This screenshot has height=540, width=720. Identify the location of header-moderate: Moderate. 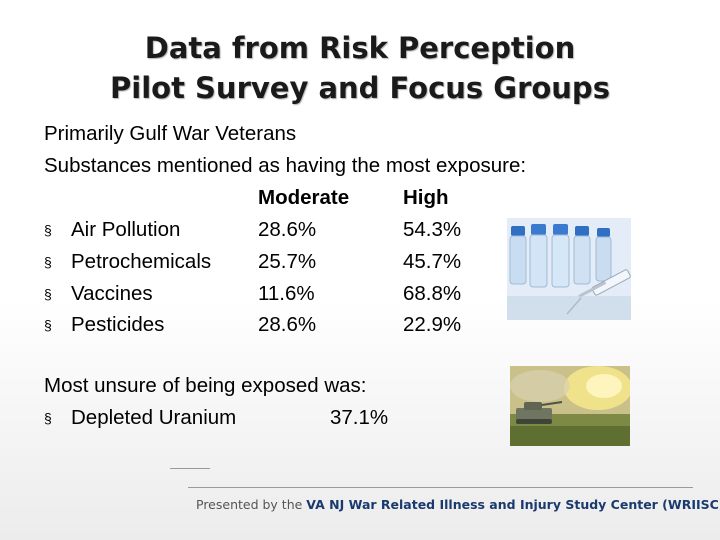
(304, 197).